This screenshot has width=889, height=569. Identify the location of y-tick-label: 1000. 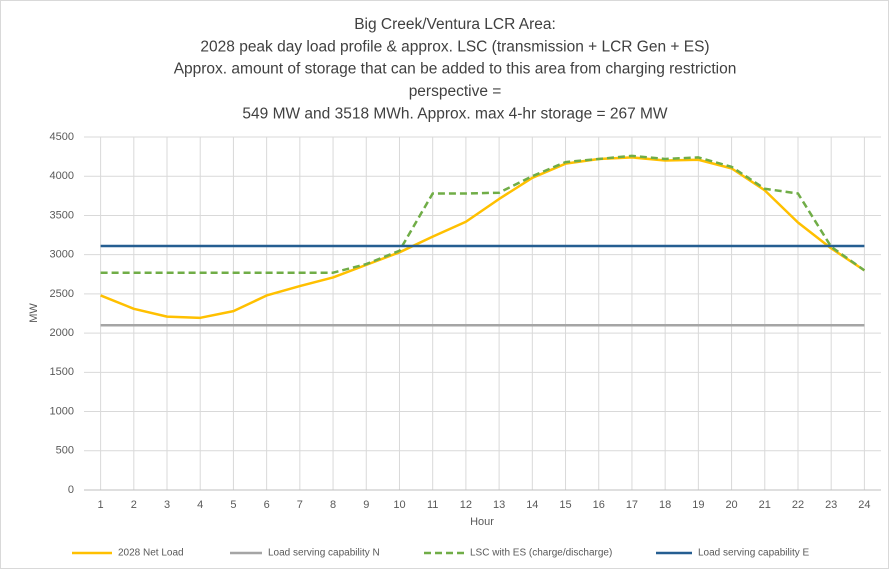
(62, 411).